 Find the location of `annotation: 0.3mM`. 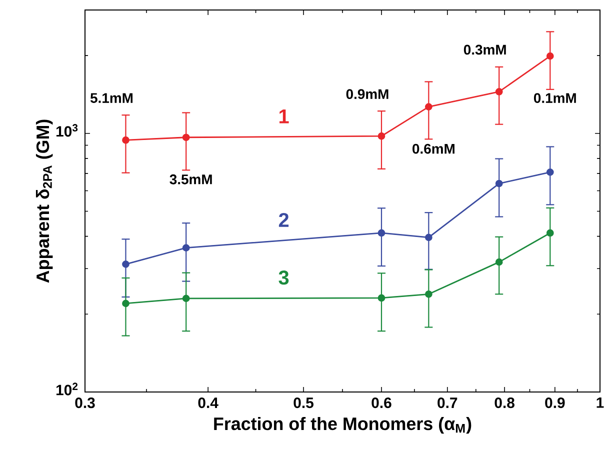

annotation: 0.3mM is located at coordinates (485, 49).